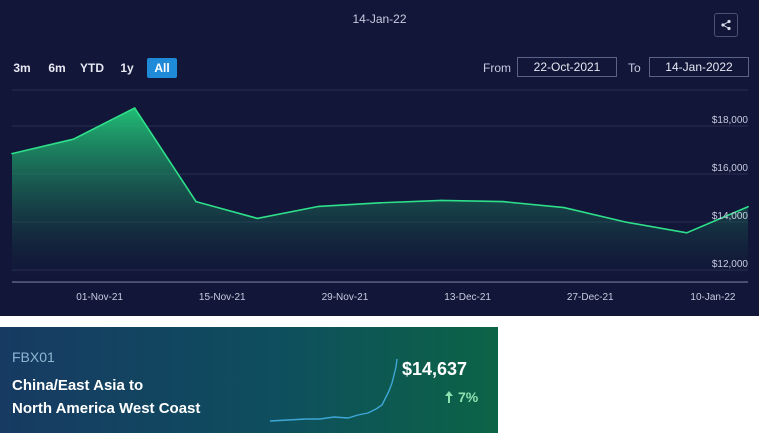 This screenshot has height=433, width=759. What do you see at coordinates (730, 216) in the screenshot?
I see `y-tick-label: $14,000` at bounding box center [730, 216].